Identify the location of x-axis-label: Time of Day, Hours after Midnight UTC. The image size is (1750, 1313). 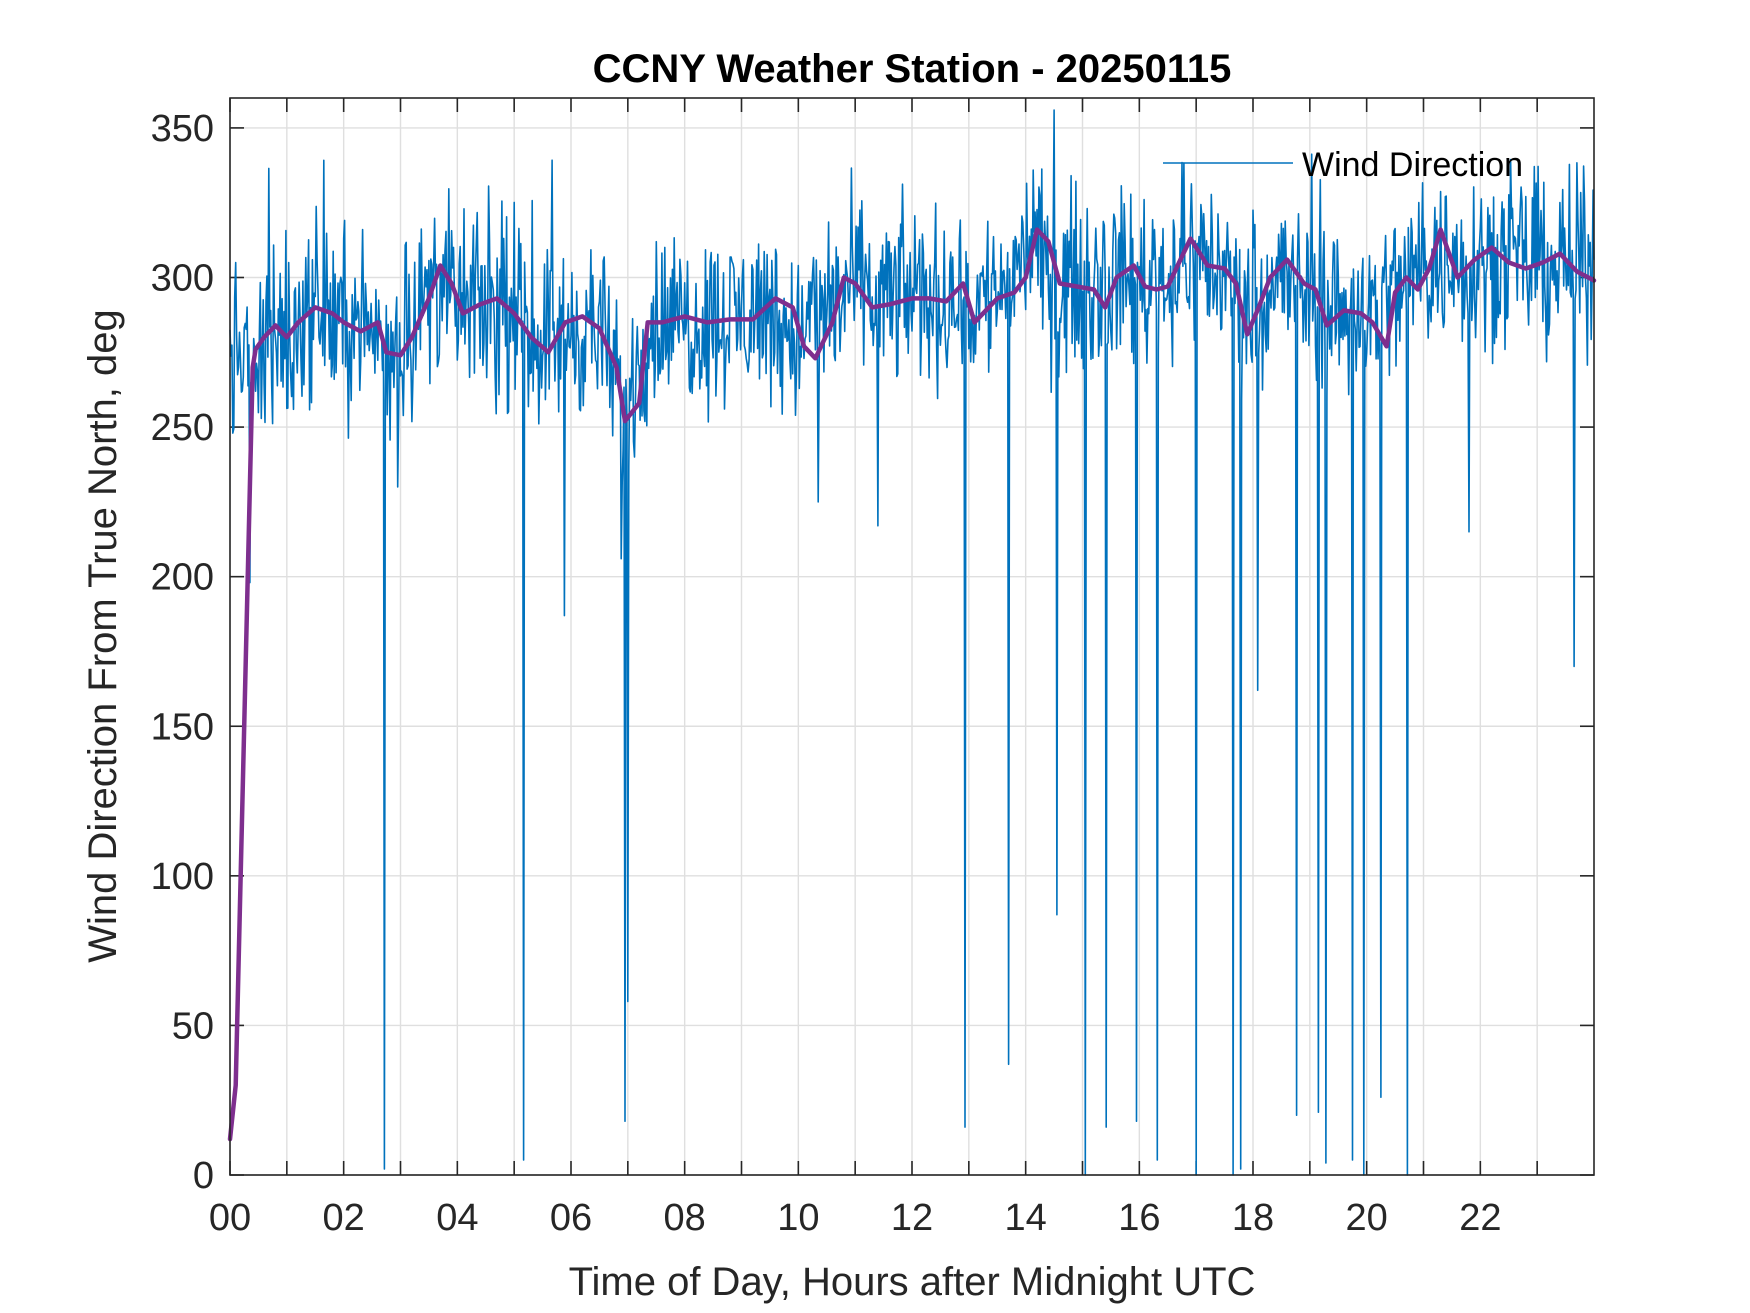
(912, 1282).